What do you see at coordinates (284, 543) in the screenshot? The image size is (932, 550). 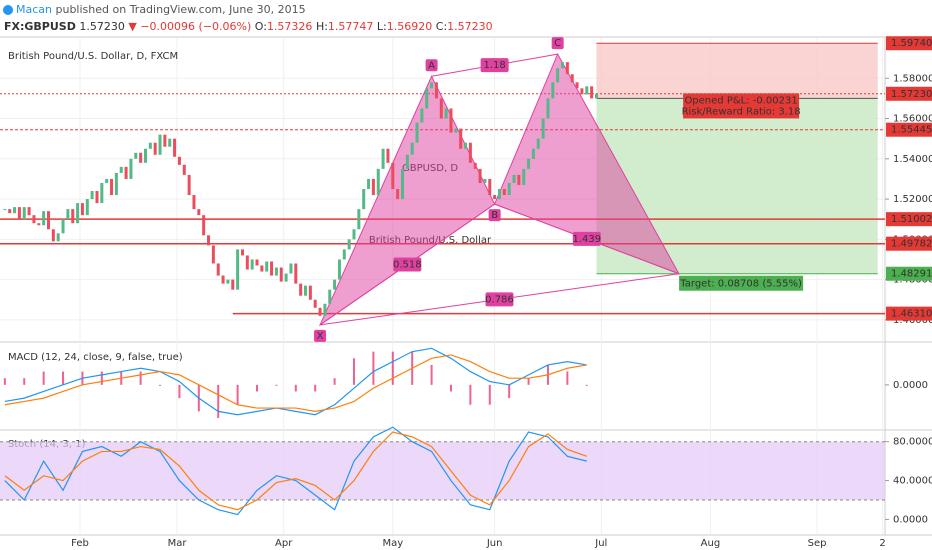 I see `x-tick-label: Apr` at bounding box center [284, 543].